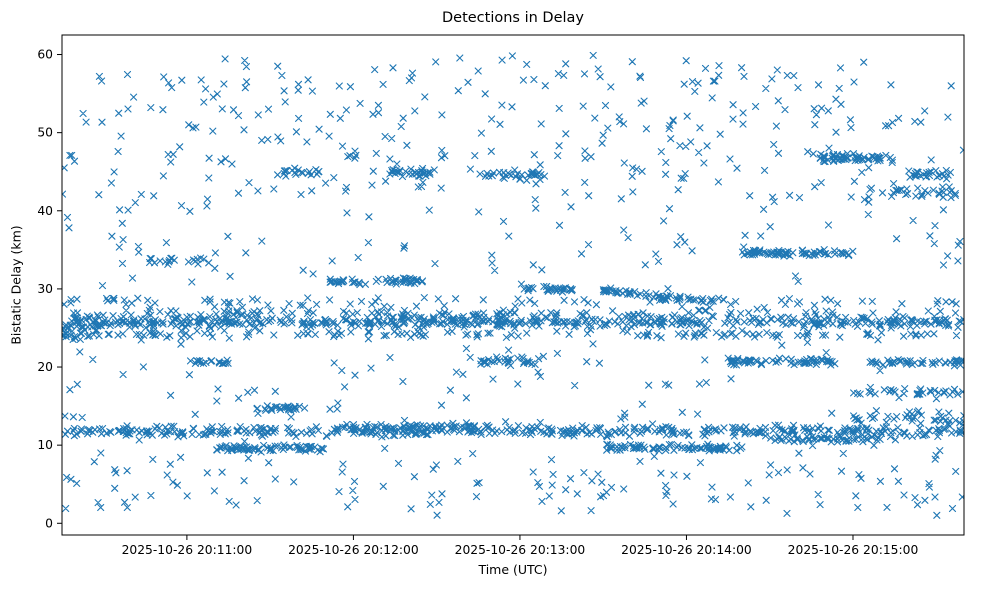 This screenshot has height=590, width=989. I want to click on y-tick-label: 50, so click(45, 133).